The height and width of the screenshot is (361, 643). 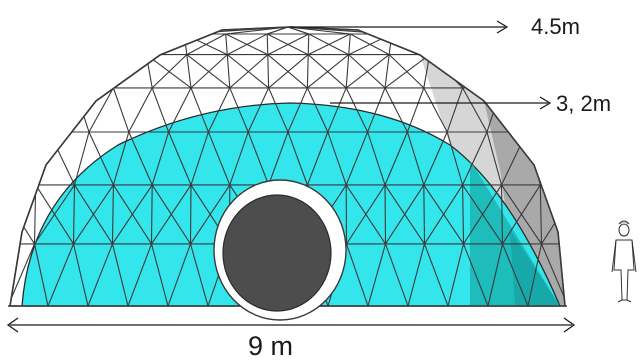 What do you see at coordinates (291, 325) in the screenshot?
I see `width-arrow` at bounding box center [291, 325].